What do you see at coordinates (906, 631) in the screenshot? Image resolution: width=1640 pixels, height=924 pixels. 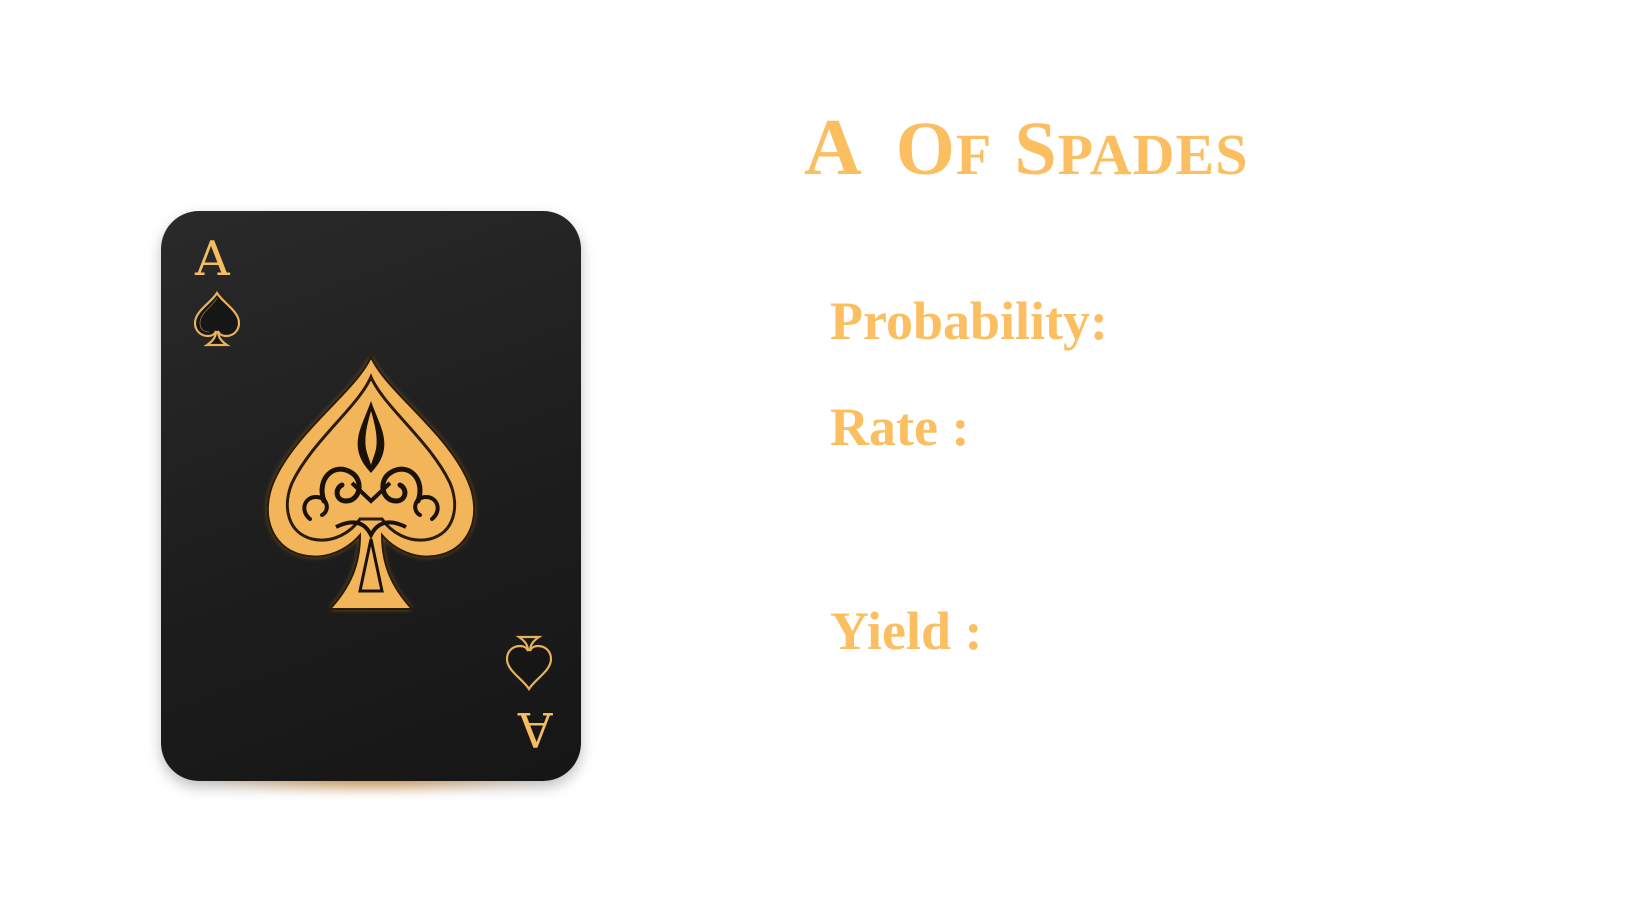 I see `yield-label: Yield :` at bounding box center [906, 631].